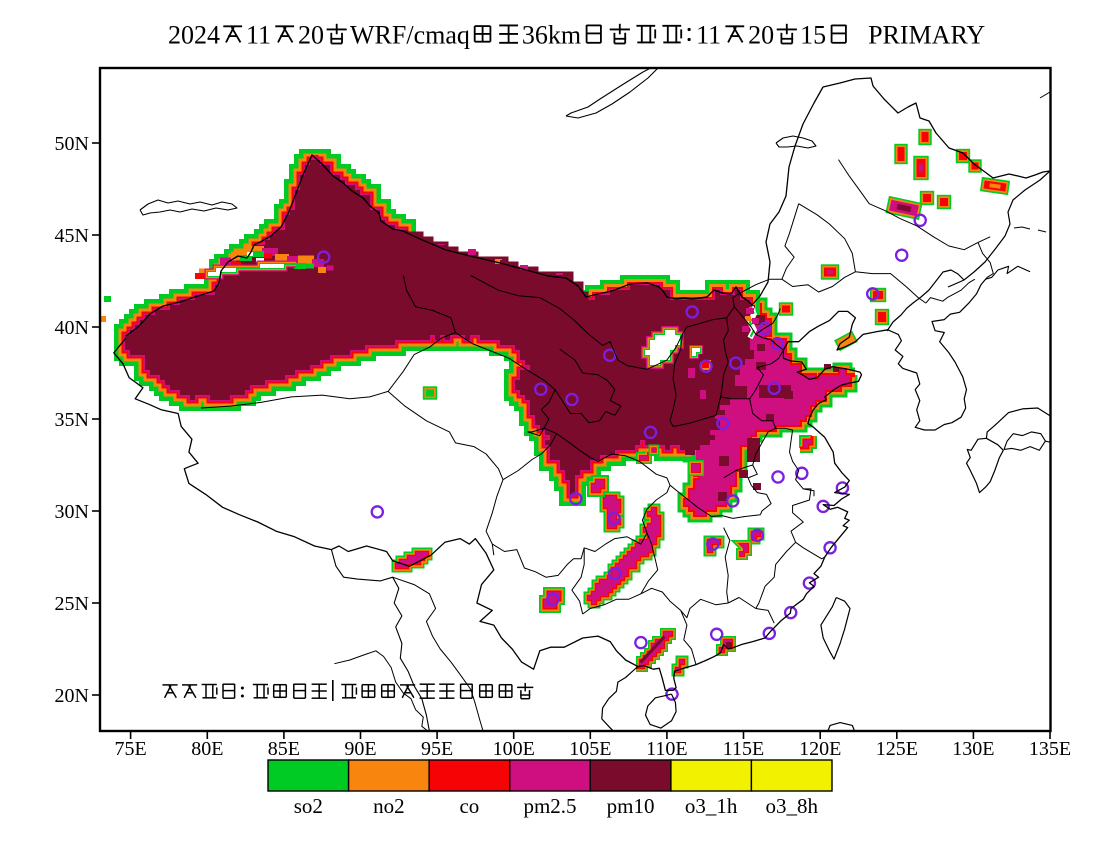 The height and width of the screenshot is (850, 1100). What do you see at coordinates (360, 749) in the screenshot?
I see `svg-text: 90E` at bounding box center [360, 749].